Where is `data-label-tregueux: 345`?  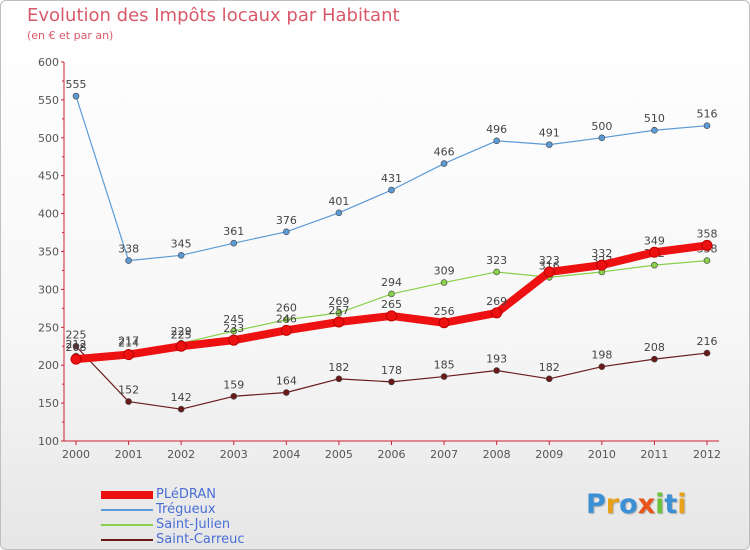
data-label-tregueux: 345 is located at coordinates (181, 243).